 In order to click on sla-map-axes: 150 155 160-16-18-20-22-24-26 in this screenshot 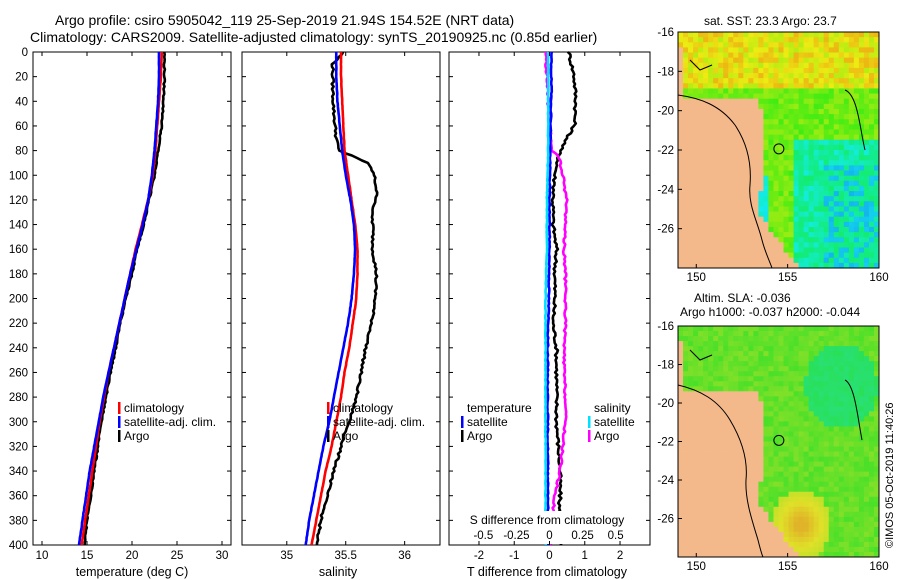, I will do `click(772, 447)`.